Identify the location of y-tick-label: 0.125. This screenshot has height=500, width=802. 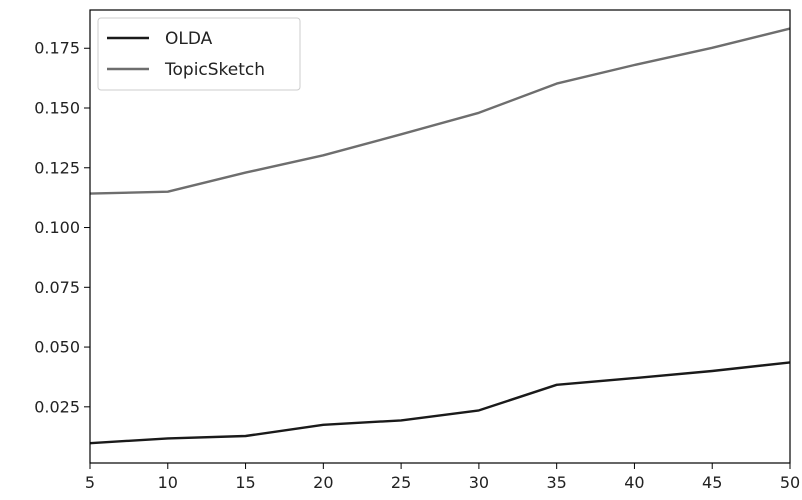
(57, 167).